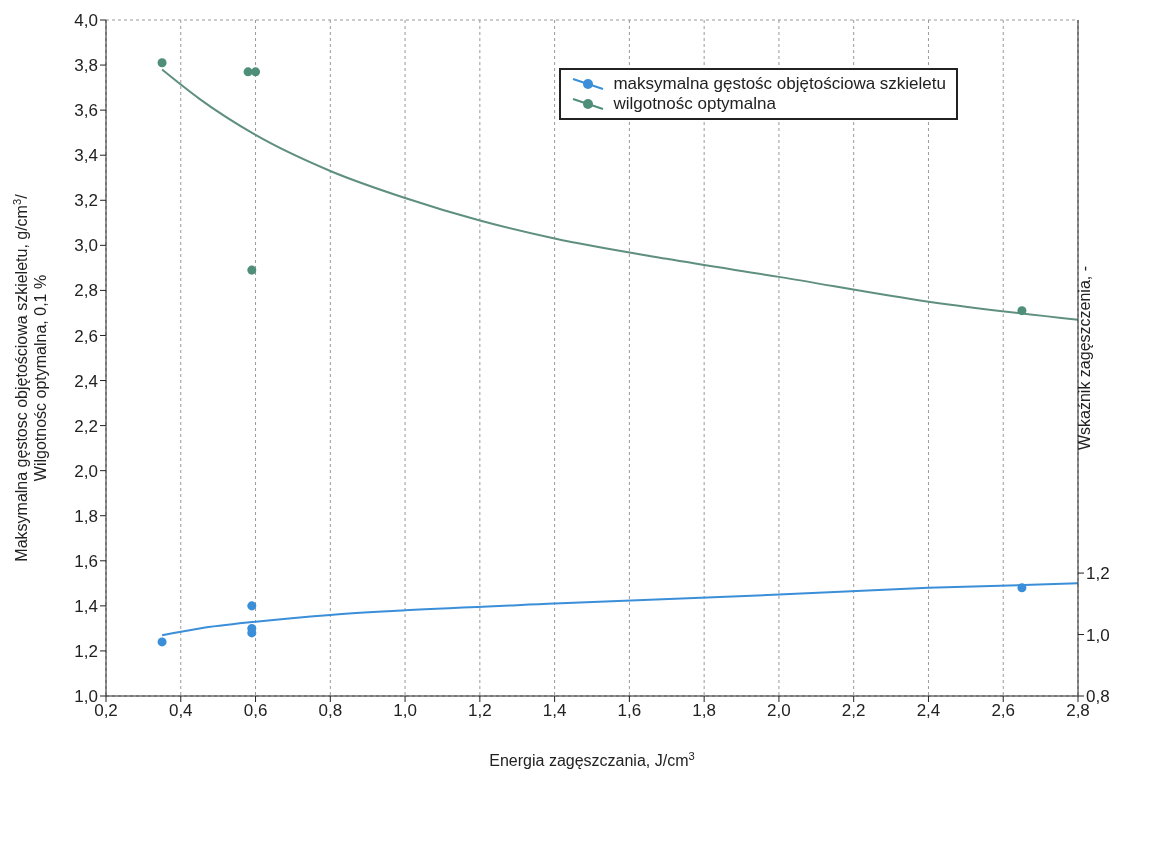  What do you see at coordinates (86, 156) in the screenshot?
I see `y-tick-label: 3,4` at bounding box center [86, 156].